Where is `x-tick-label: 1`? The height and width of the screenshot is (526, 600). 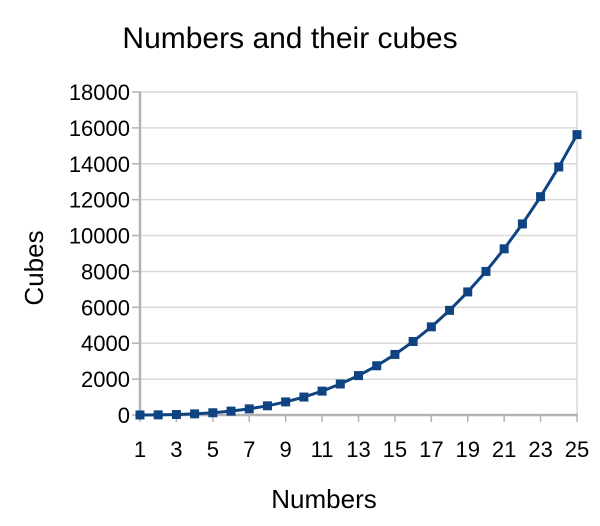 x-tick-label: 1 is located at coordinates (140, 449).